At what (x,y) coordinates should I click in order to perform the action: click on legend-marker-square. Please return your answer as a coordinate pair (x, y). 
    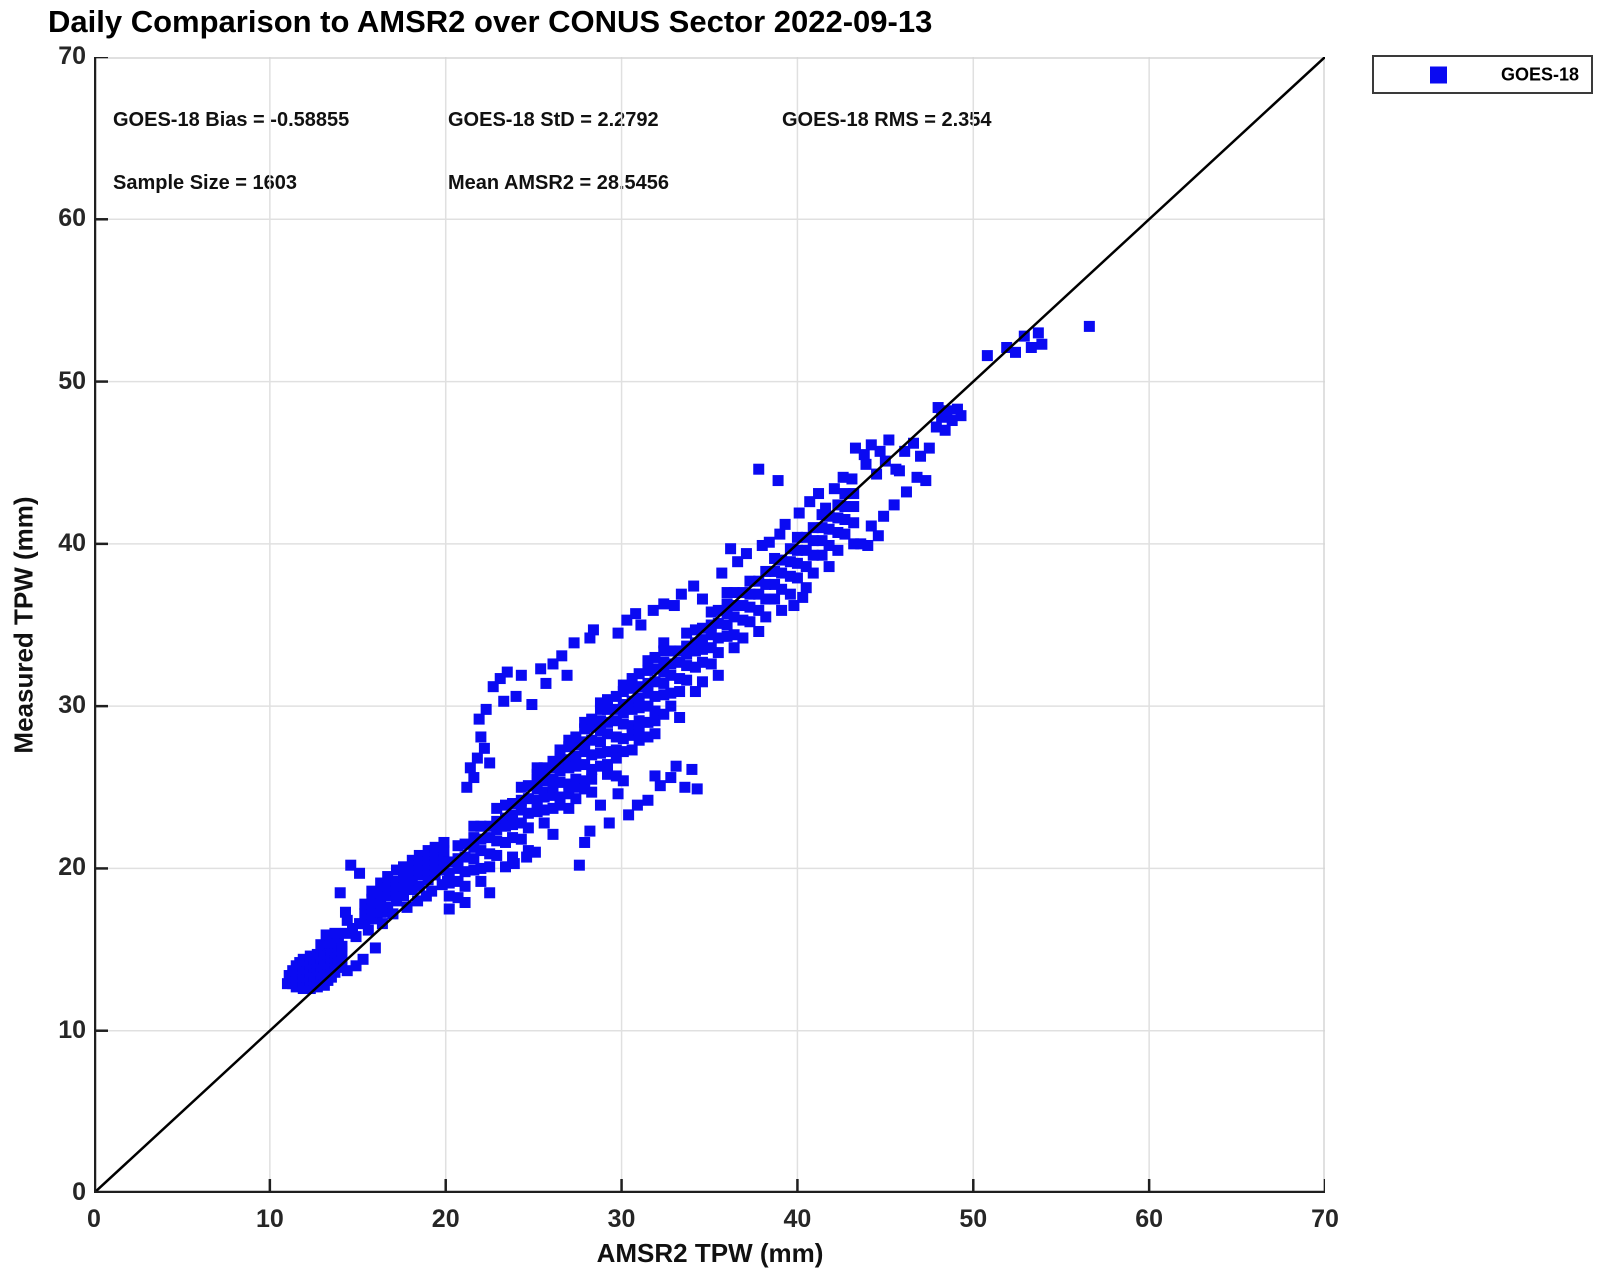
    Looking at the image, I should click on (1438, 74).